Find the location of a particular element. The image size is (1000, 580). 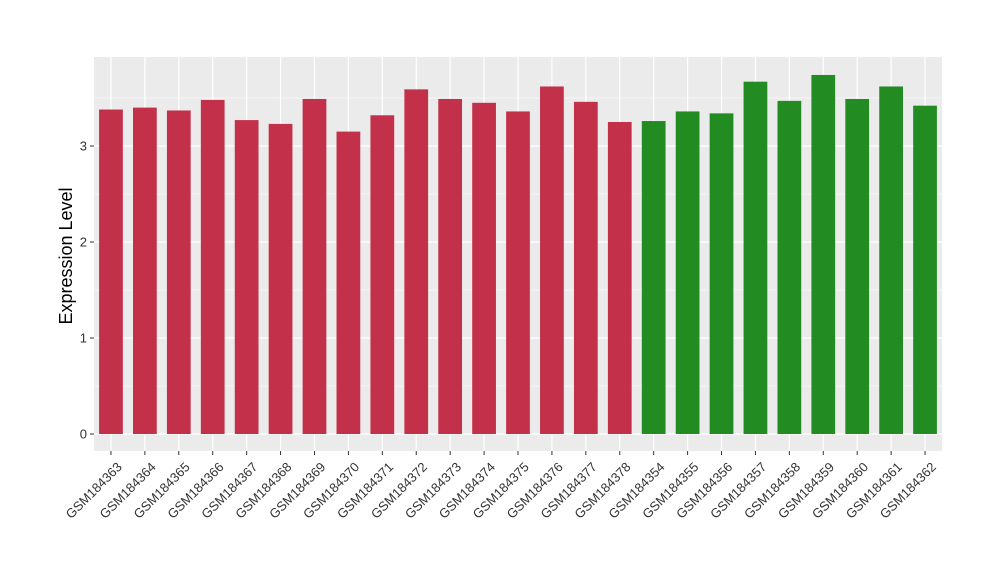

bar-gsm184378 is located at coordinates (619, 278).